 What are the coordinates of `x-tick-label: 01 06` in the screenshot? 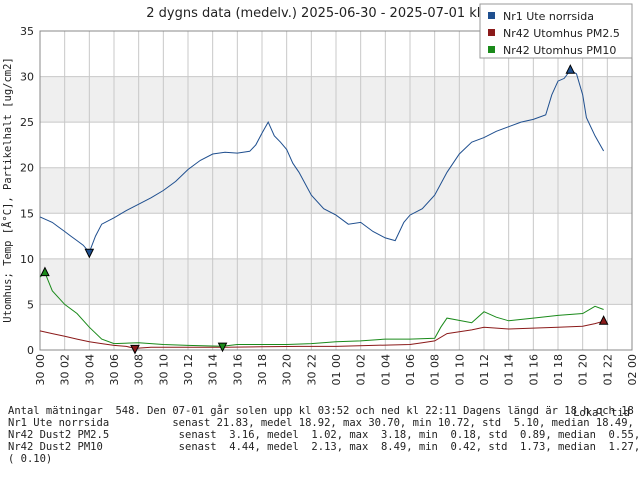 It's located at (410, 370).